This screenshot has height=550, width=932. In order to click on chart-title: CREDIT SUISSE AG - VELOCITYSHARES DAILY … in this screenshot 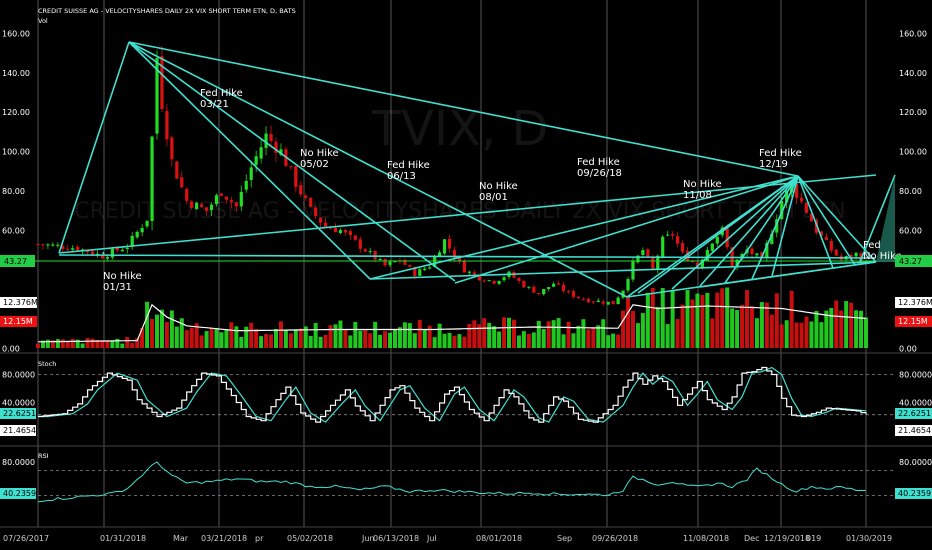, I will do `click(167, 11)`.